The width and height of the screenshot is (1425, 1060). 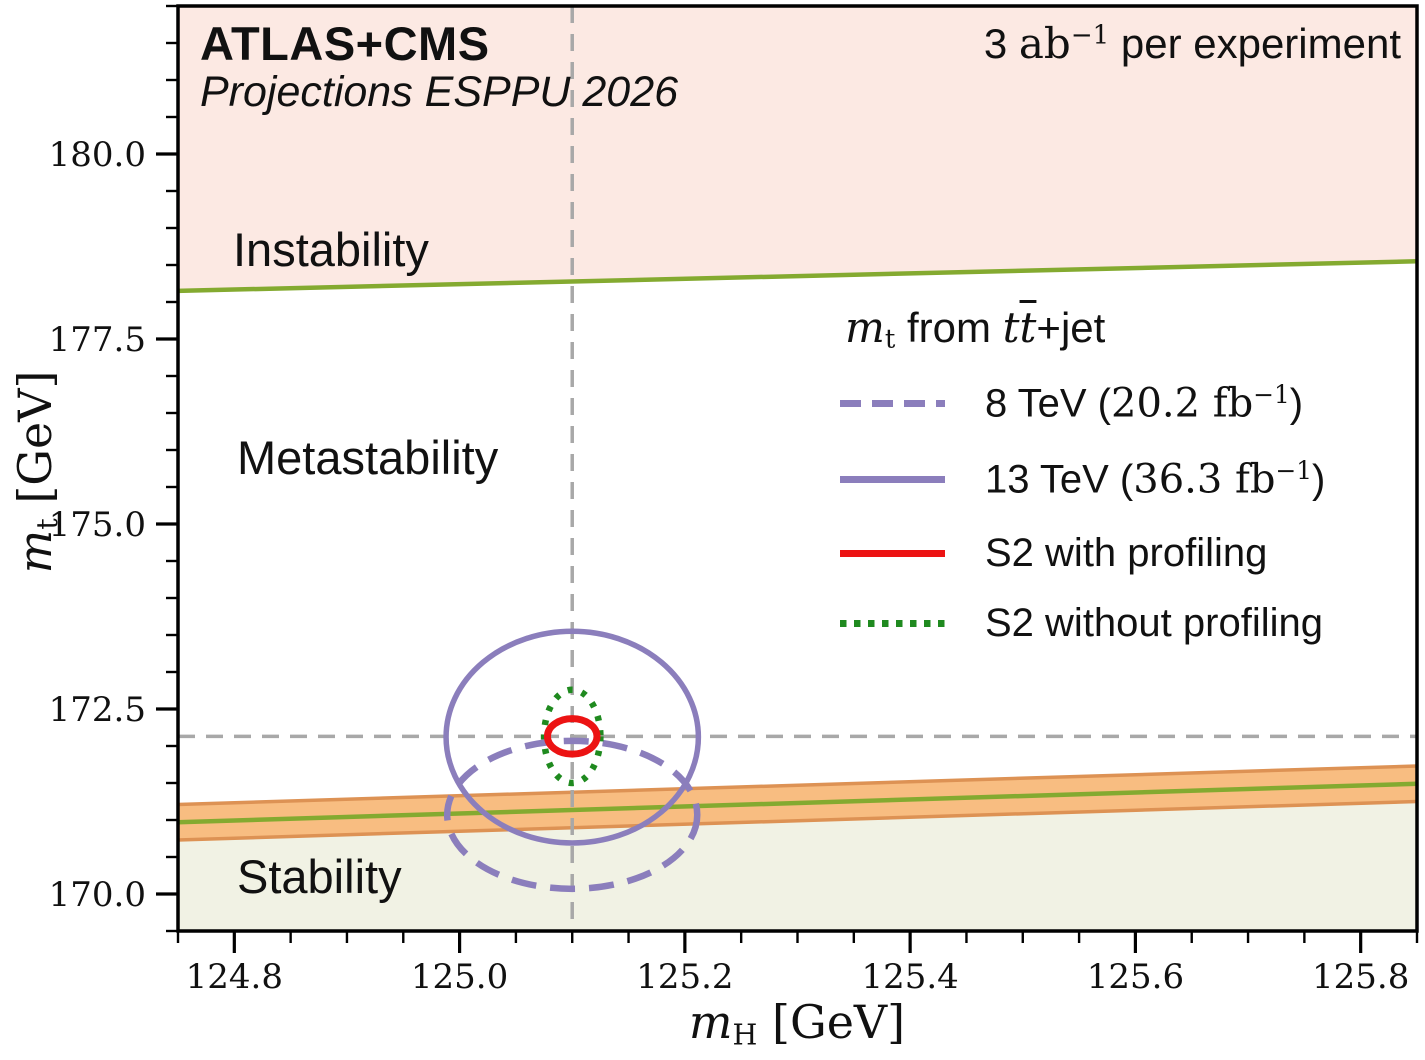 I want to click on legend-label-s2-with-profiling: S2 with profiling, so click(x=1126, y=553).